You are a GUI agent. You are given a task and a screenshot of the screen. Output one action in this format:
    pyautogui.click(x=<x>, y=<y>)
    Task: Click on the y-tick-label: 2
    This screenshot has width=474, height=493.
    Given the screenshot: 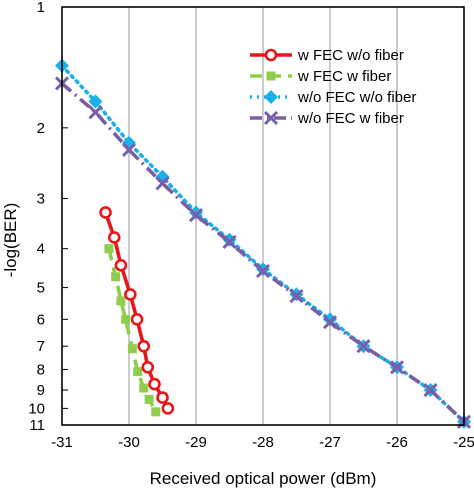 What is the action you would take?
    pyautogui.click(x=41, y=128)
    